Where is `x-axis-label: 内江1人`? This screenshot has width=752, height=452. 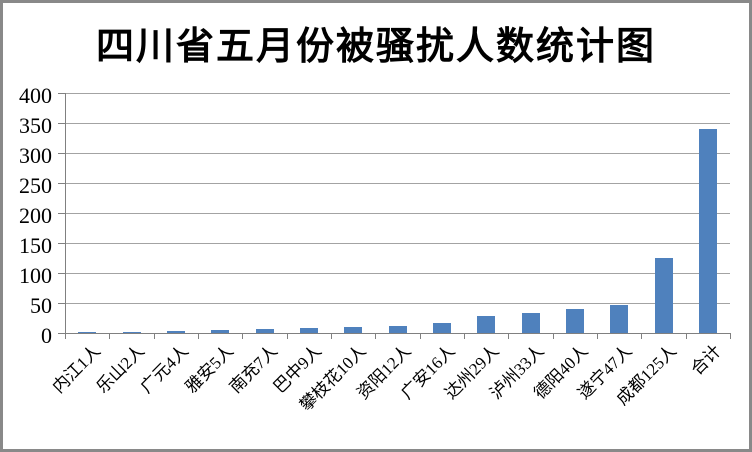 x-axis-label: 内江1人 is located at coordinates (76, 369).